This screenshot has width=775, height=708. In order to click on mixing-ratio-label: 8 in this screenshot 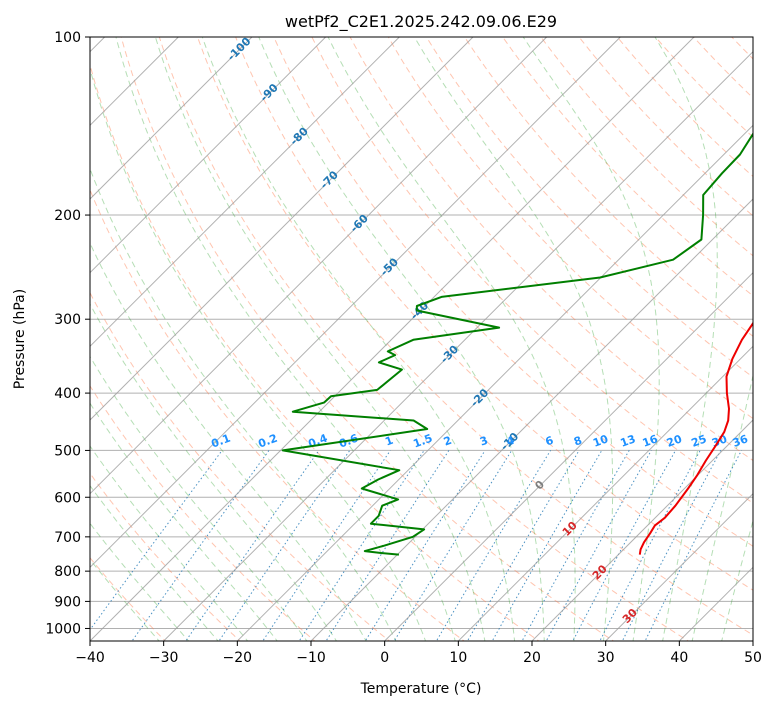, I will do `click(578, 441)`.